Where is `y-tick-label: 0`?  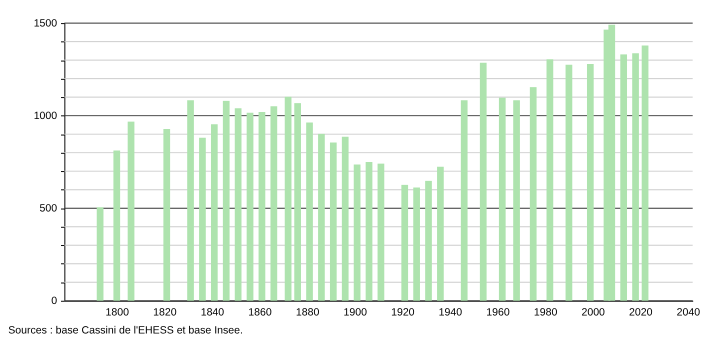
y-tick-label: 0 is located at coordinates (54, 301).